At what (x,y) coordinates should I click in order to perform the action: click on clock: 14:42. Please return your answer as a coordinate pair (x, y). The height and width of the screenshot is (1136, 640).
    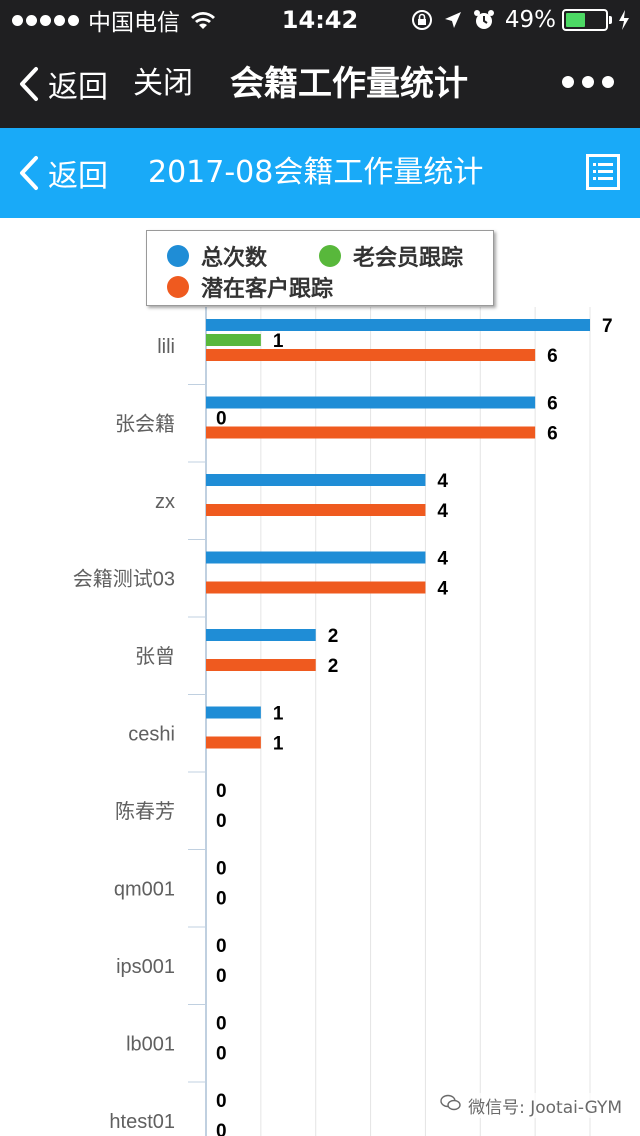
    Looking at the image, I should click on (320, 20).